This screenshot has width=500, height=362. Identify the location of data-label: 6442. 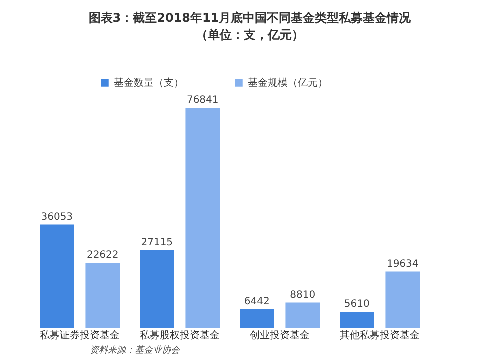
(257, 302).